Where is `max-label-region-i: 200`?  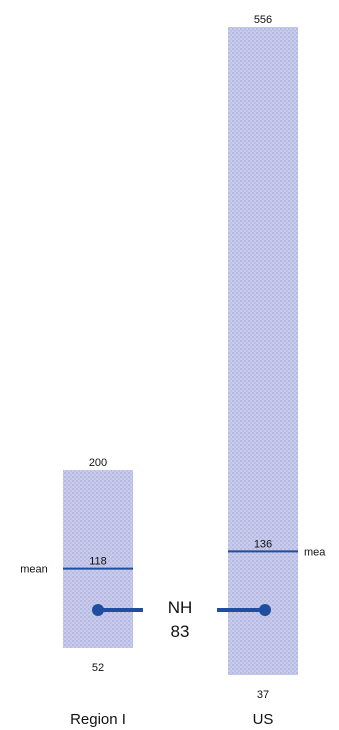 max-label-region-i: 200 is located at coordinates (98, 463).